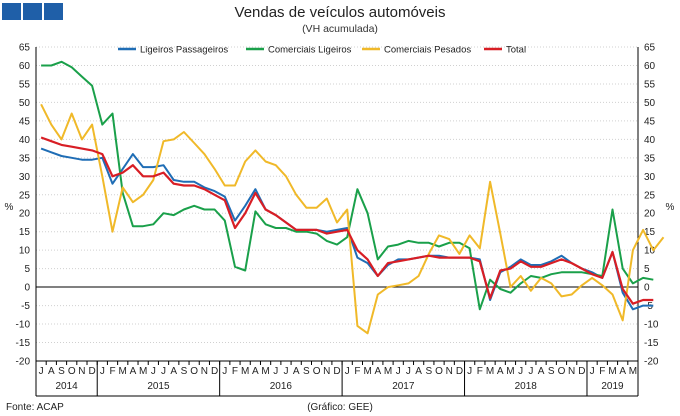  What do you see at coordinates (651, 325) in the screenshot?
I see `y-tick-label-right: -10` at bounding box center [651, 325].